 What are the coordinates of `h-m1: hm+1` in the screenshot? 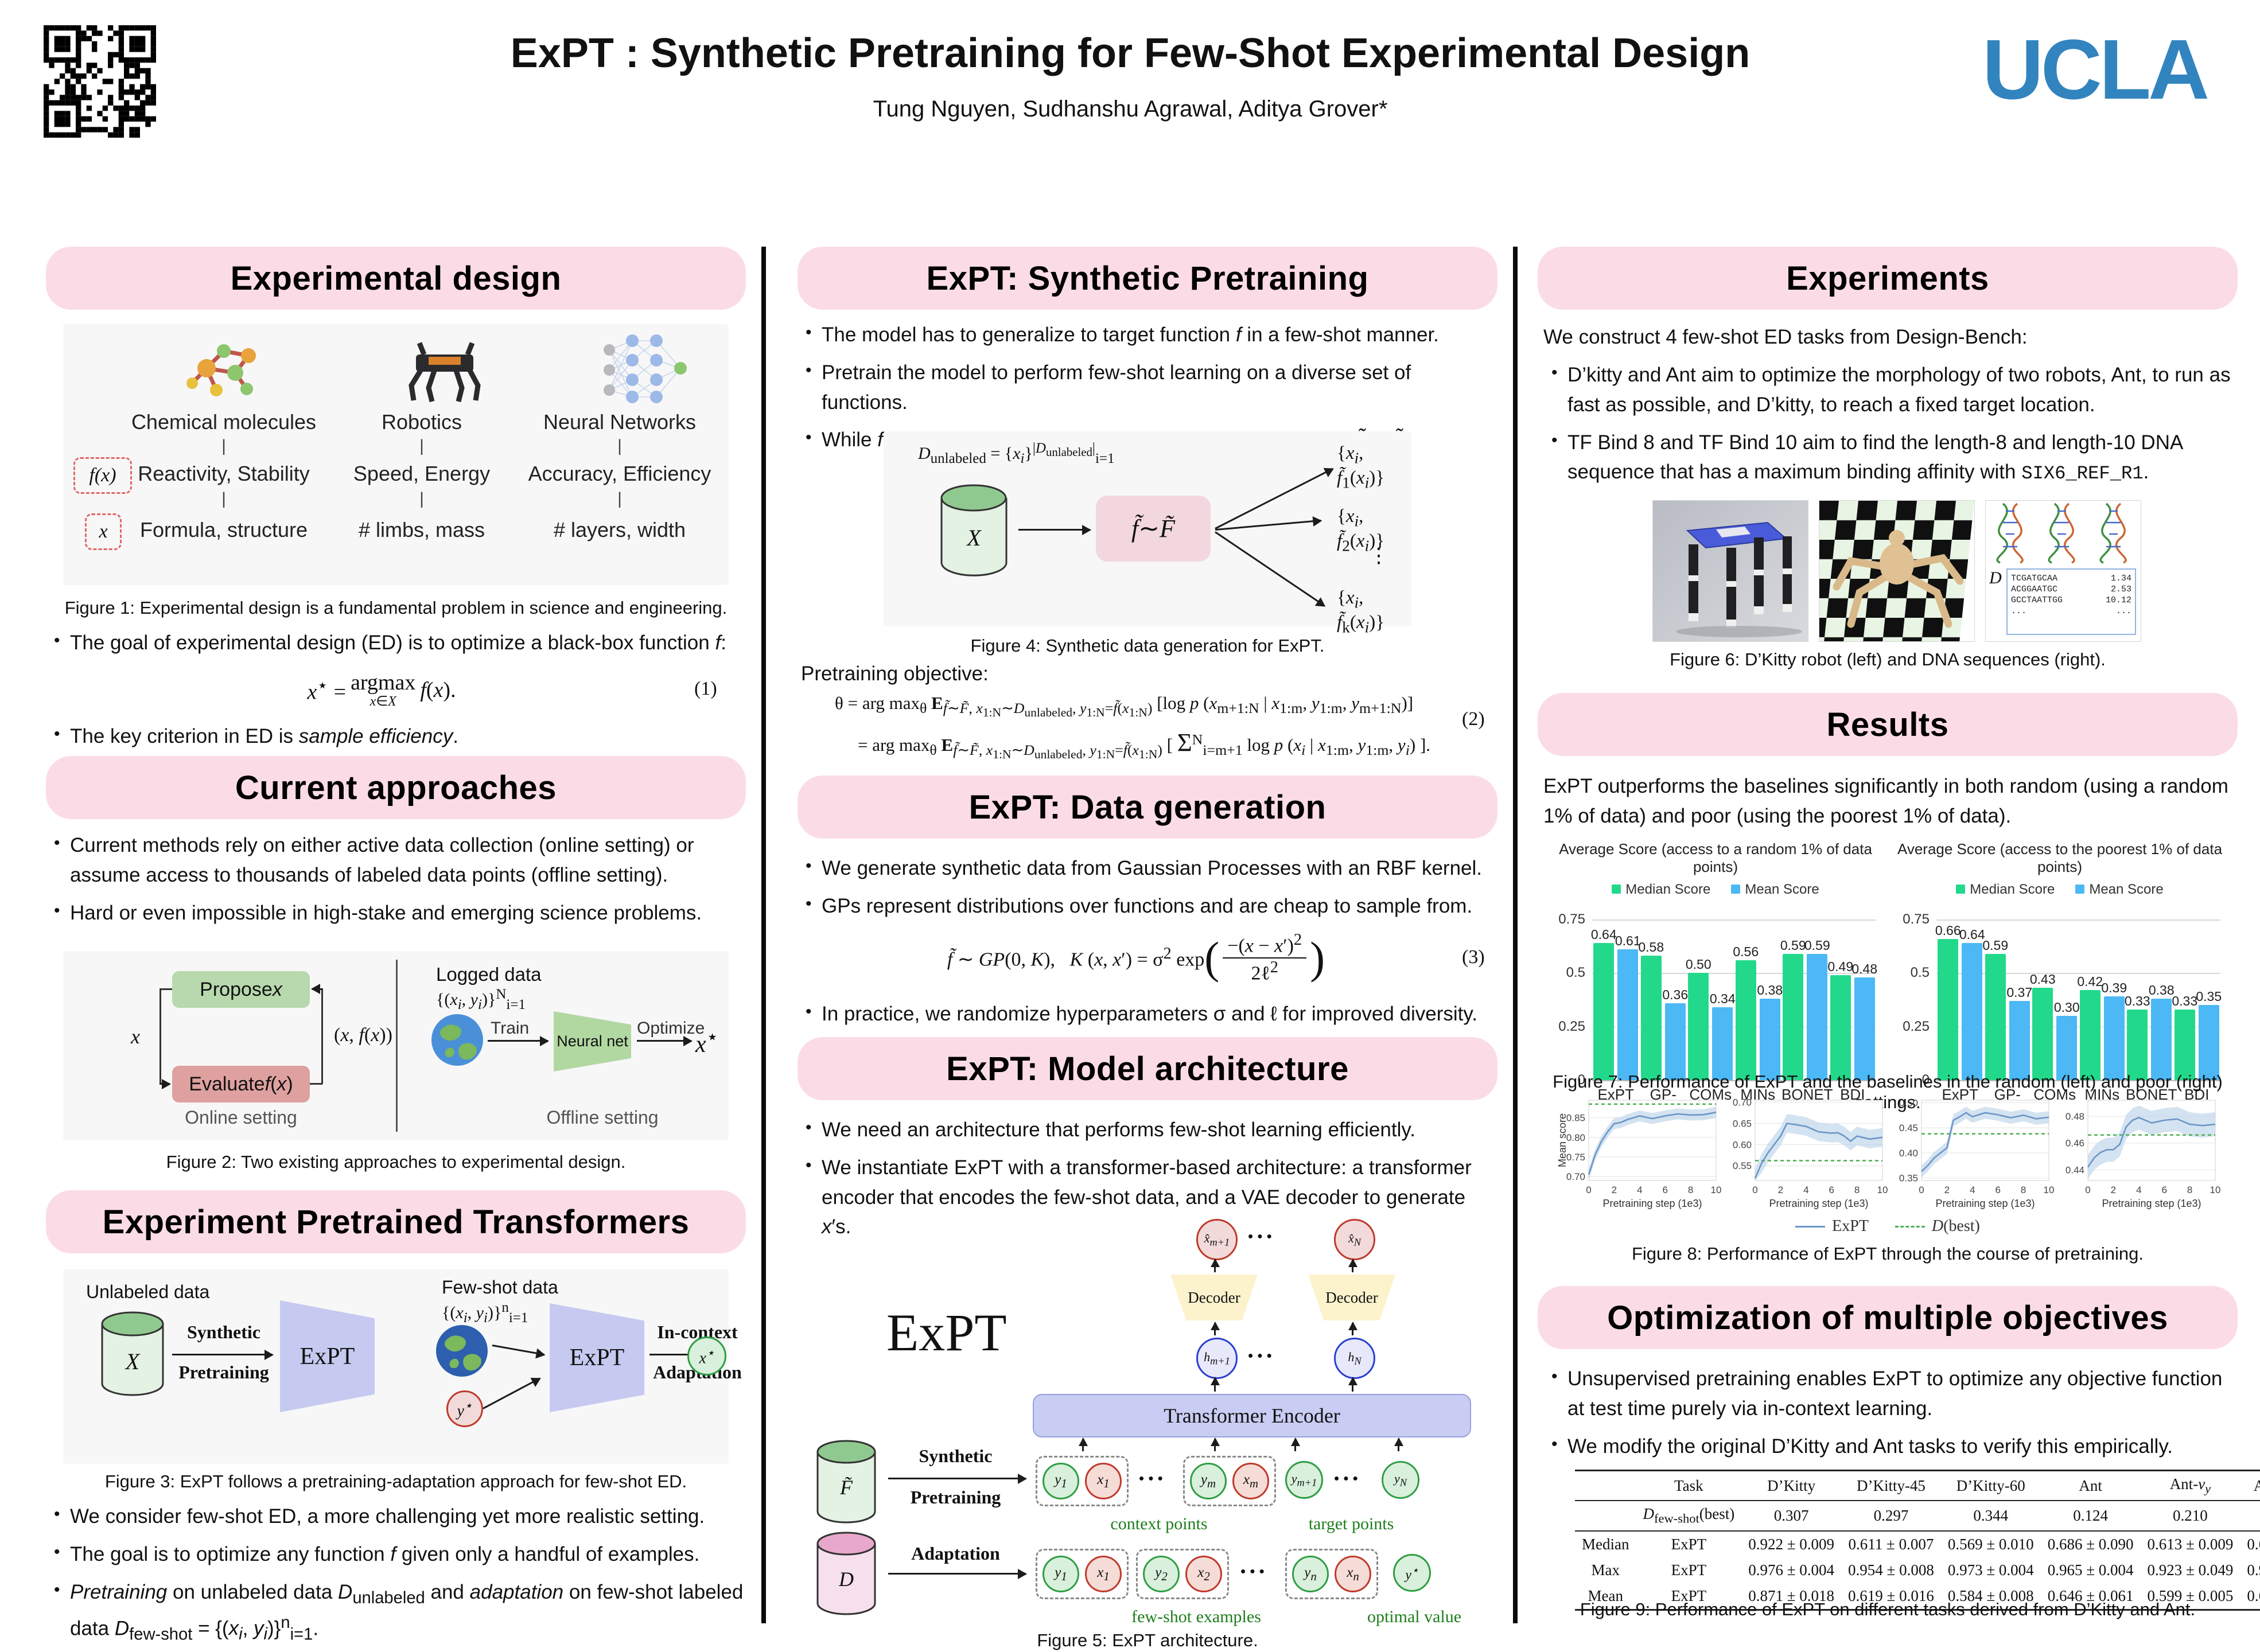 It's located at (1217, 1358).